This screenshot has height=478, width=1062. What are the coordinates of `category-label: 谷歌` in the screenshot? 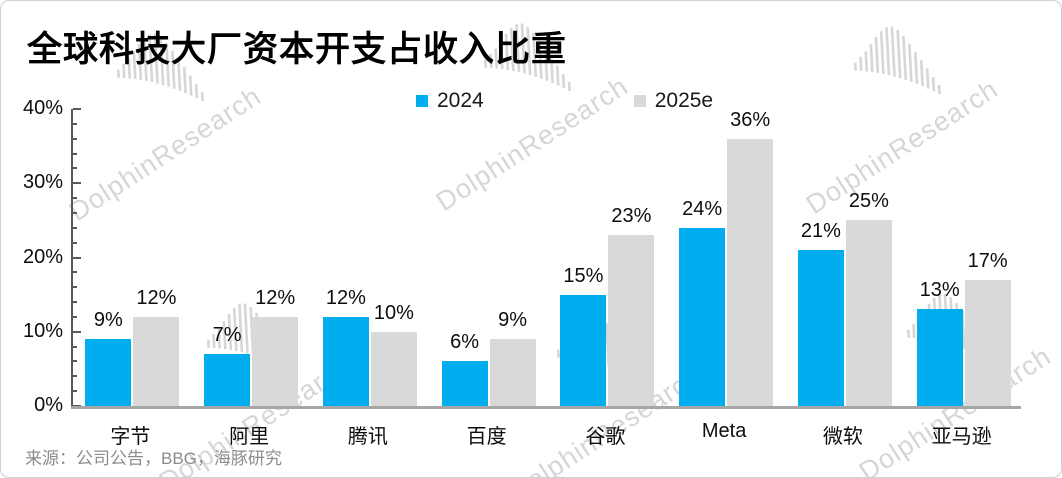 It's located at (605, 437).